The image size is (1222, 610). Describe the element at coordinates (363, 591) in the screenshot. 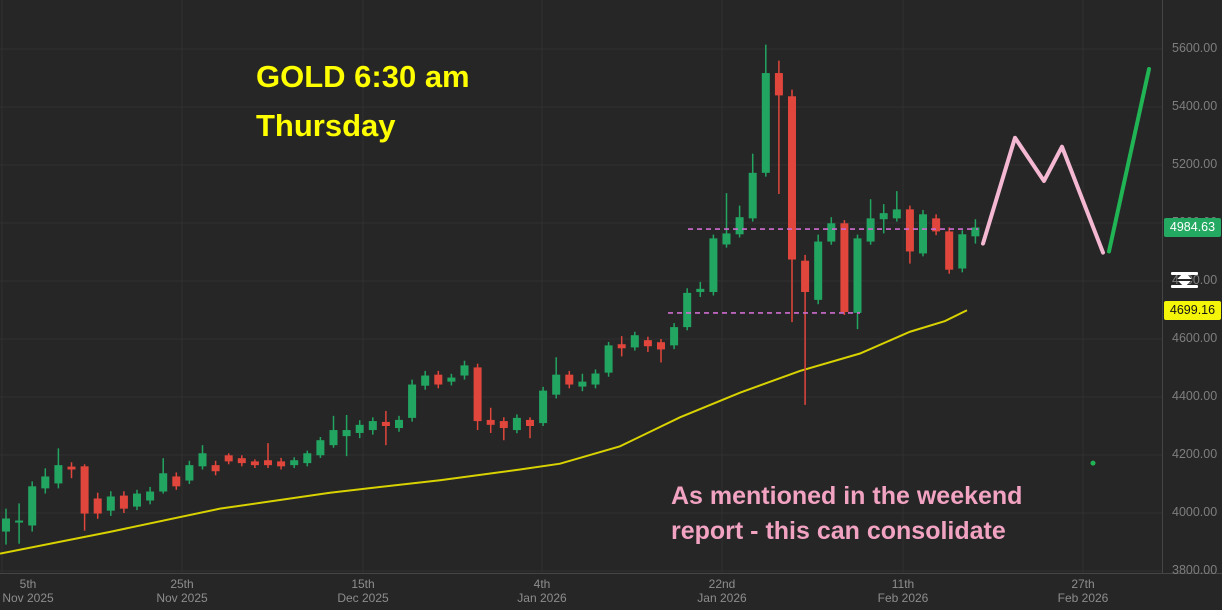

I see `date-tick-label: 15th Dec 2025` at that location.